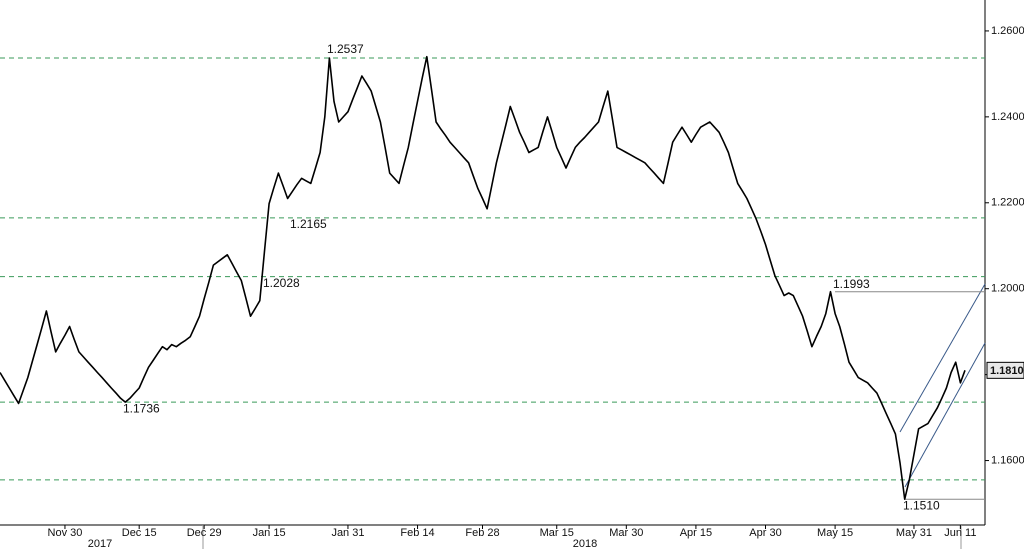  Describe the element at coordinates (100, 543) in the screenshot. I see `year-label: 2017` at that location.